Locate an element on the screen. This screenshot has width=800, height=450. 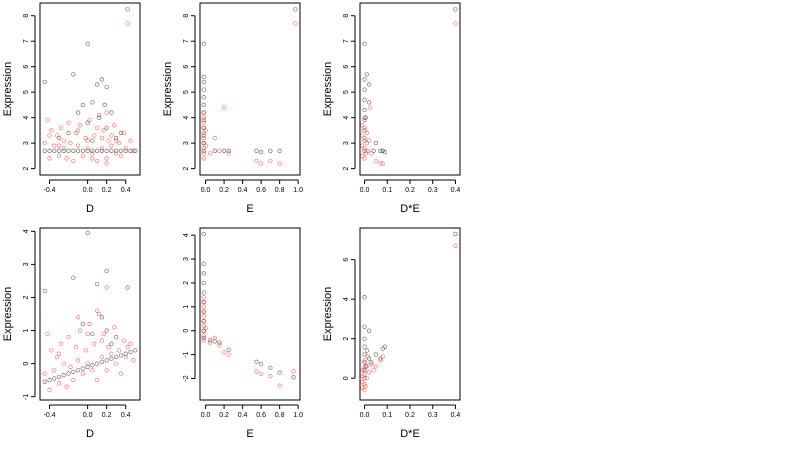
x-axis-label: D*E is located at coordinates (410, 209).